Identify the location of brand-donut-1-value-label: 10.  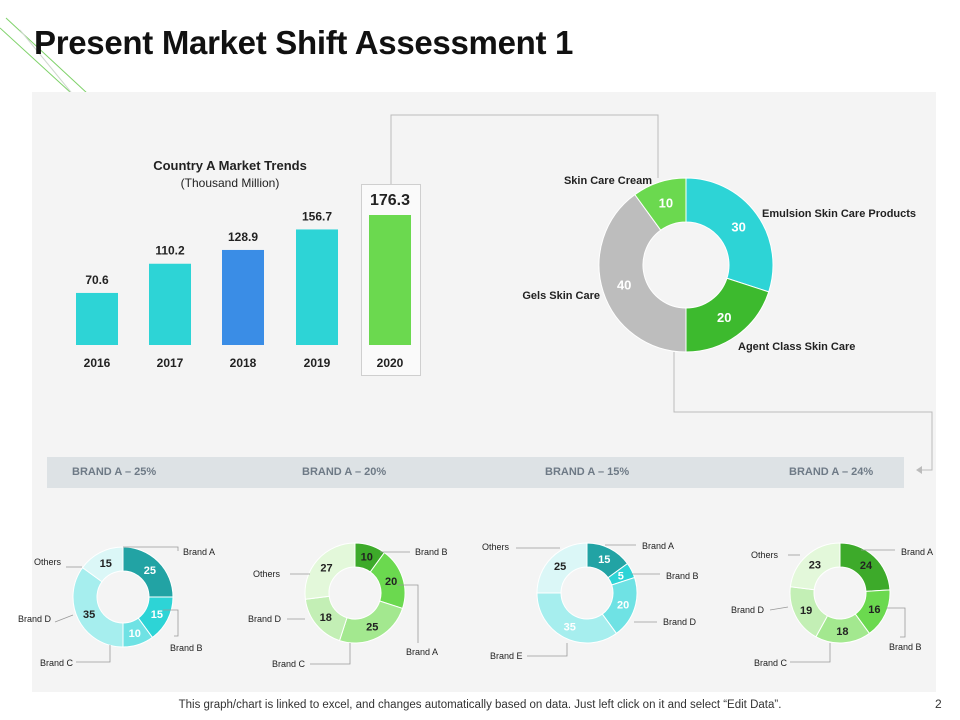
(135, 634).